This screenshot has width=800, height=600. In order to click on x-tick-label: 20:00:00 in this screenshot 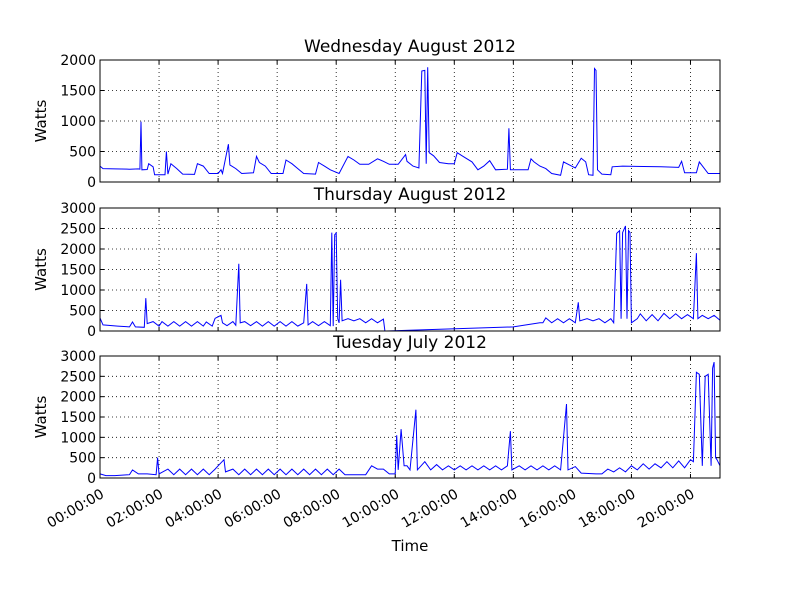, I will do `click(666, 508)`.